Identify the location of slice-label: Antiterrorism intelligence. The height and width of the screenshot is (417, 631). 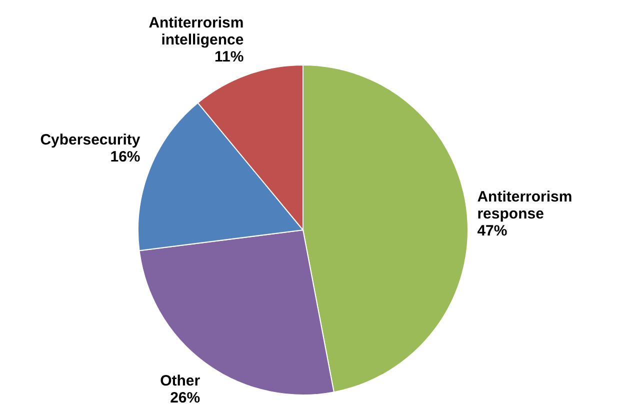
(196, 31).